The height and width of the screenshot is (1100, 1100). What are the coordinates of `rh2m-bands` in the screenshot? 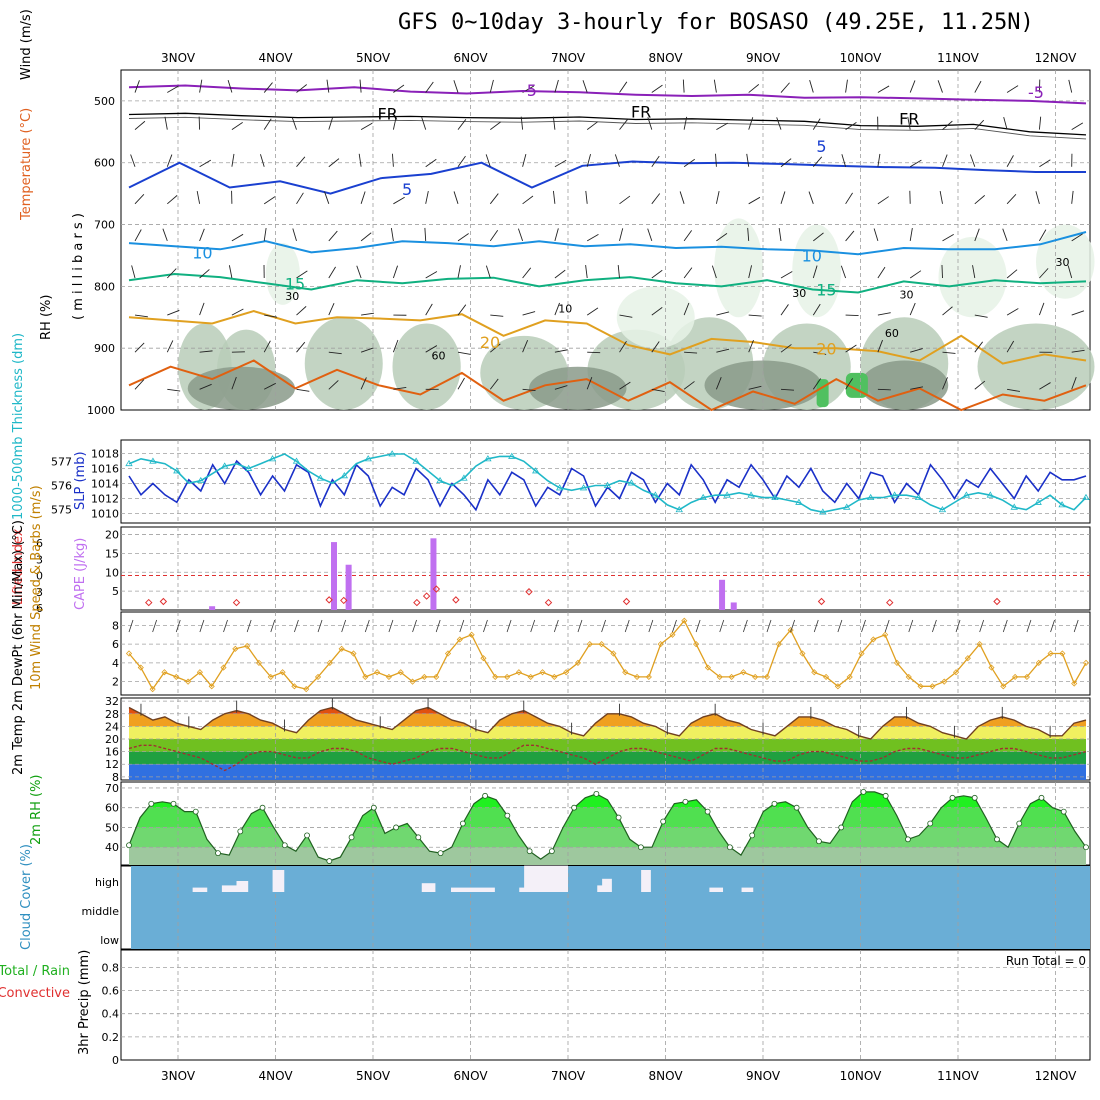 It's located at (607, 828).